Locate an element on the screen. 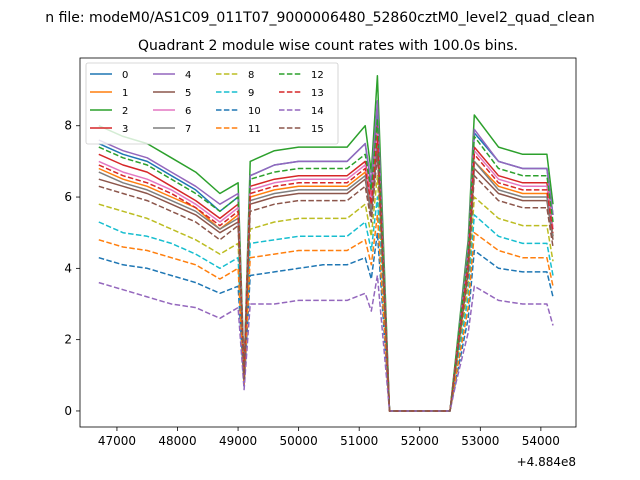 This screenshot has width=640, height=480. x-tick-label: 50000 is located at coordinates (299, 441).